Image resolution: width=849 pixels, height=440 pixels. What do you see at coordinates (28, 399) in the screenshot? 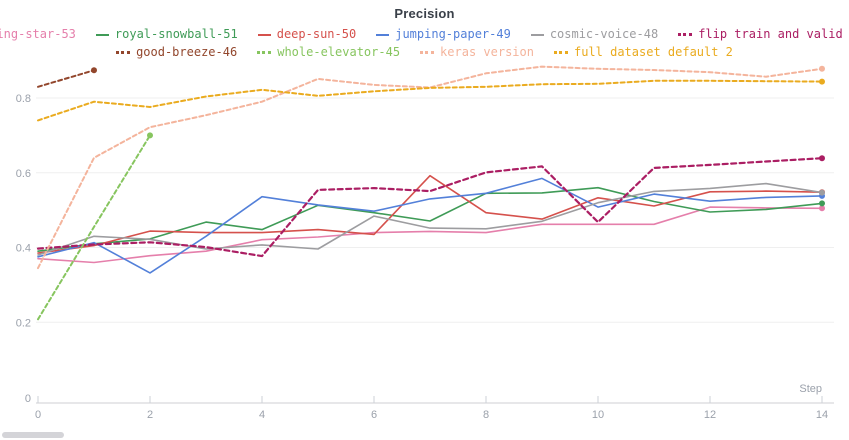
I see `y-tick-label-0: 0` at bounding box center [28, 399].